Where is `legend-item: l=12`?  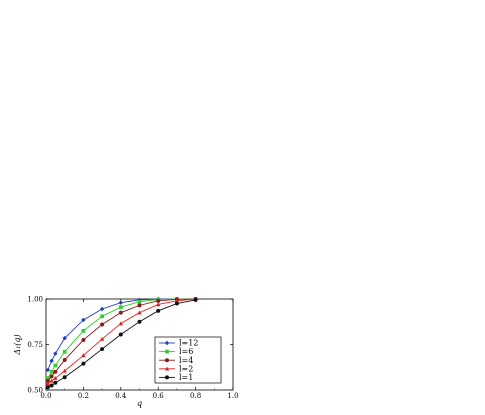
legend-item: l=12 is located at coordinates (178, 343).